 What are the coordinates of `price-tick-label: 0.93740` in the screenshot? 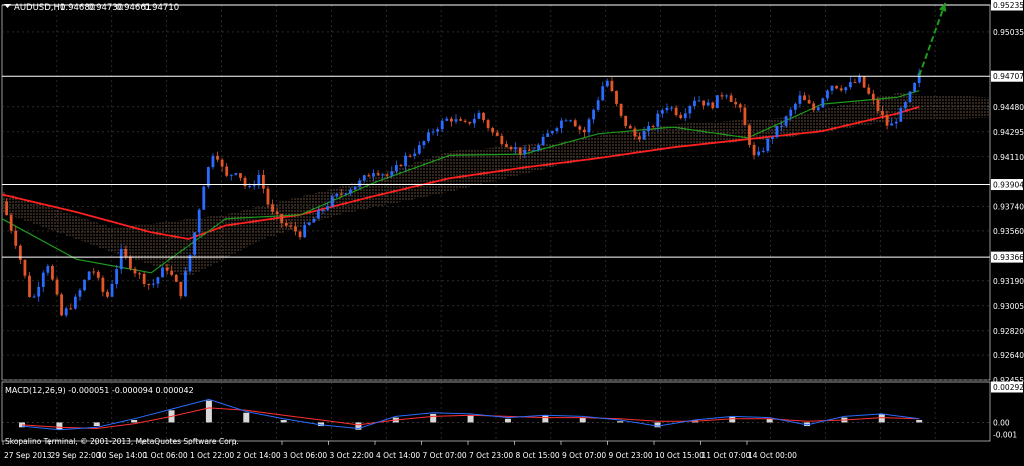 It's located at (1008, 207).